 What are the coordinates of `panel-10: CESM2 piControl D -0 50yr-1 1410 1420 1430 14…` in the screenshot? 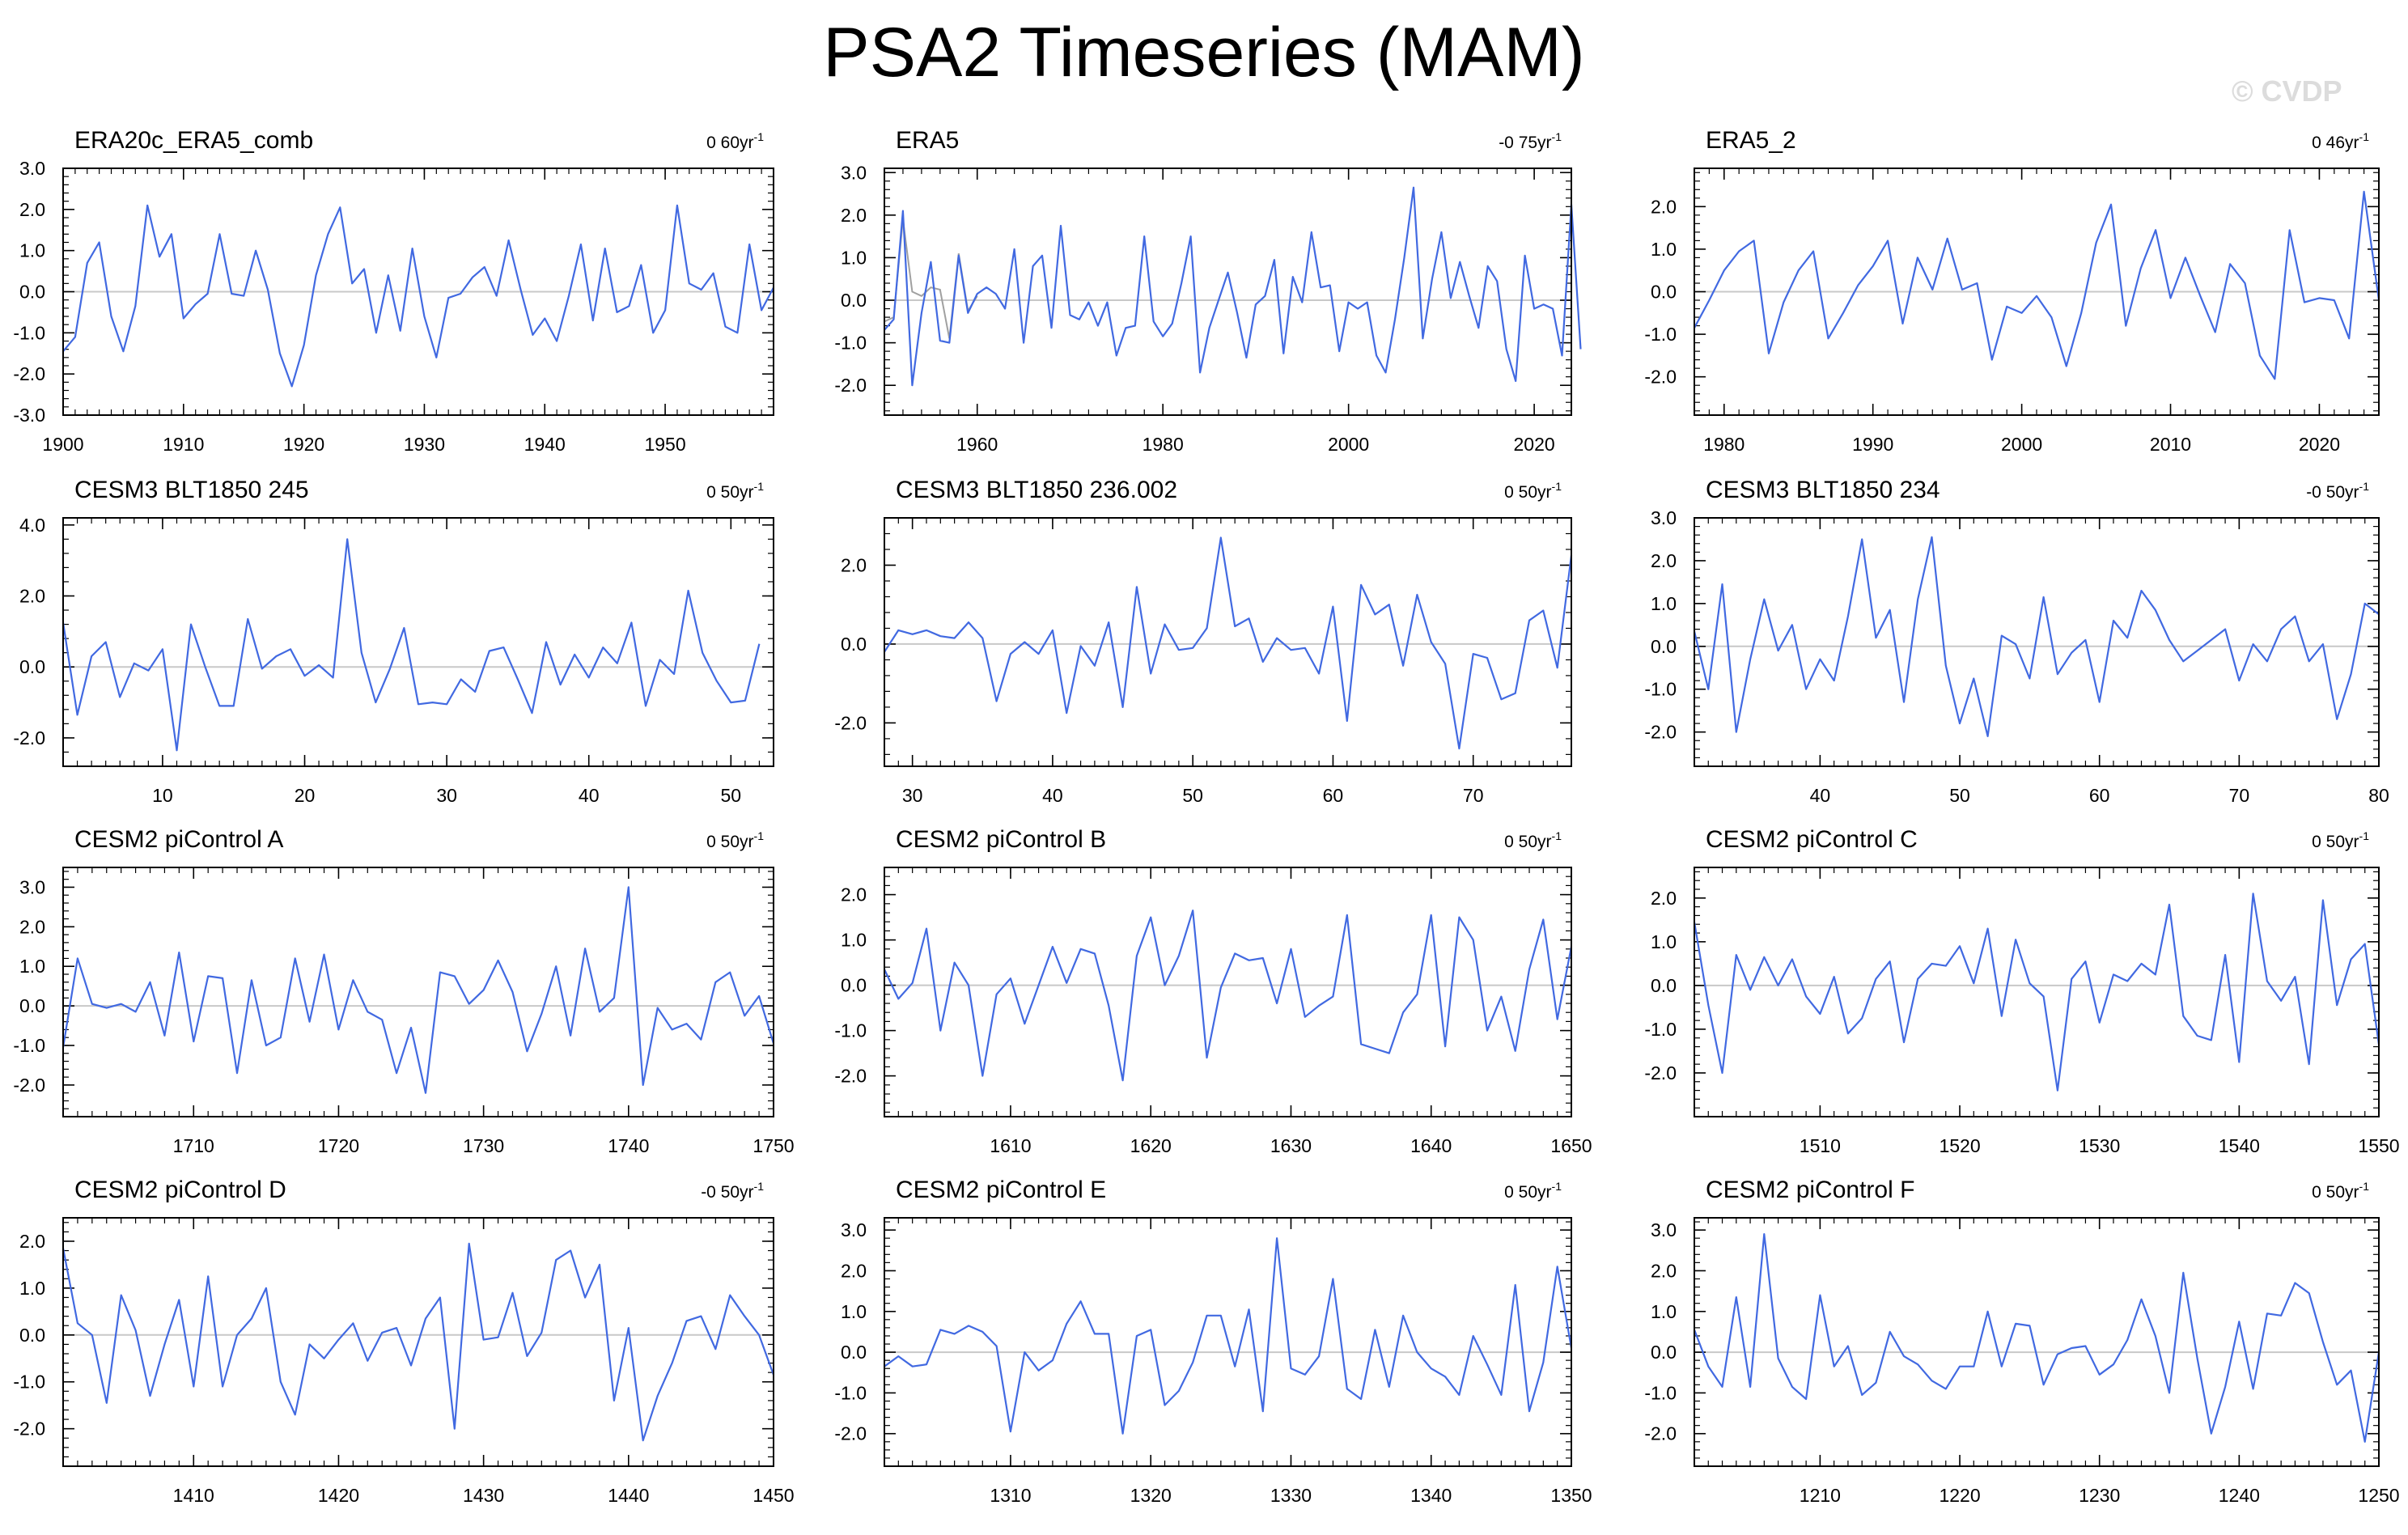 It's located at (403, 1341).